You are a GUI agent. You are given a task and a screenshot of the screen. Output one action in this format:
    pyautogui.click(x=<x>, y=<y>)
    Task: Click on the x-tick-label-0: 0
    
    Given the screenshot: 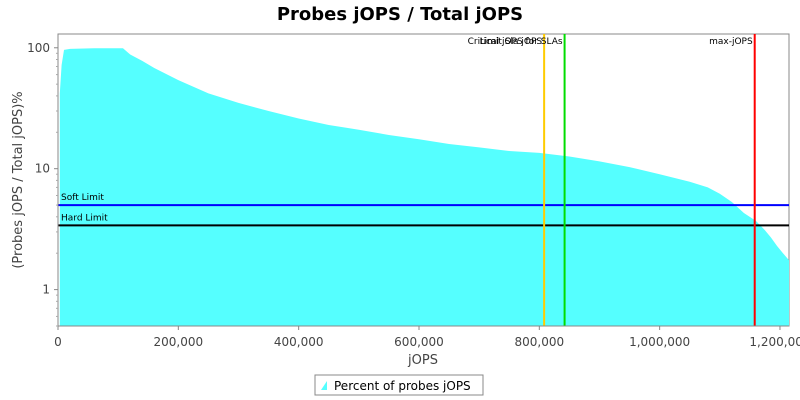 What is the action you would take?
    pyautogui.click(x=58, y=342)
    